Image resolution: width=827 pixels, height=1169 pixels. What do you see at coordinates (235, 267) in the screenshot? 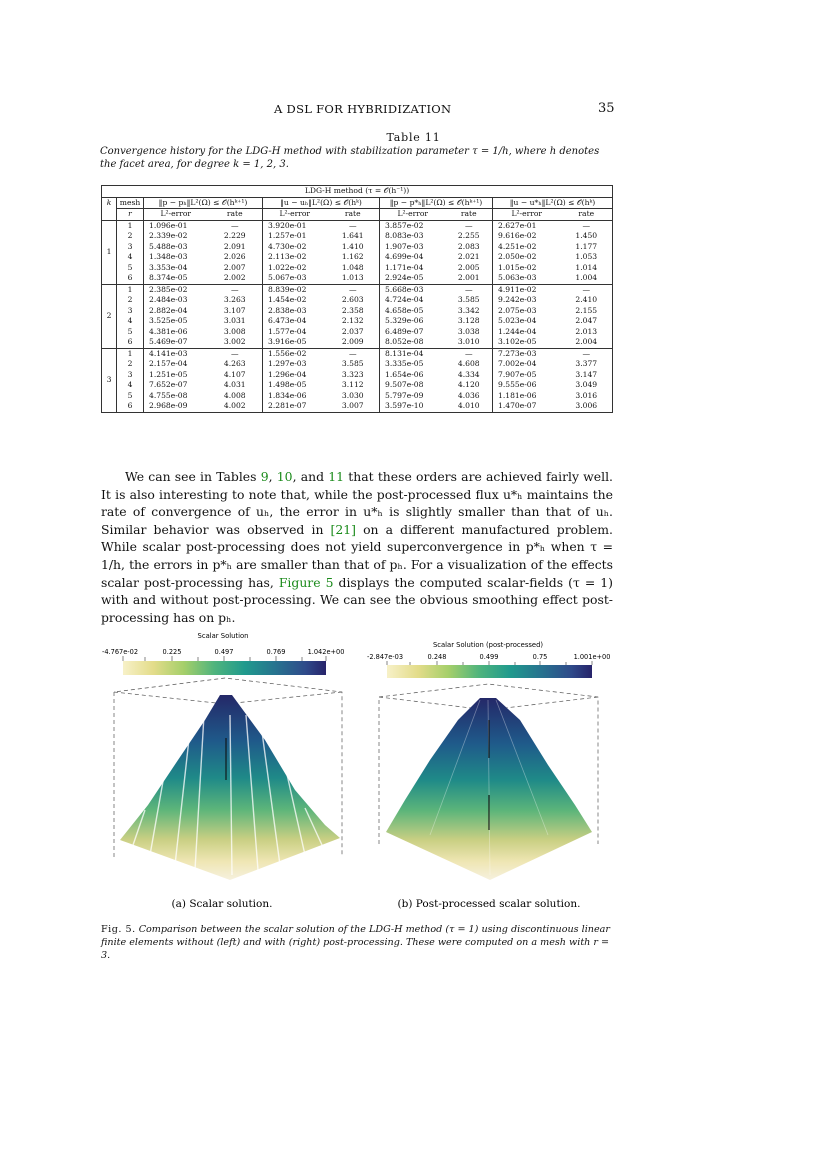
I see `rate-cell: 2.007` at bounding box center [235, 267].